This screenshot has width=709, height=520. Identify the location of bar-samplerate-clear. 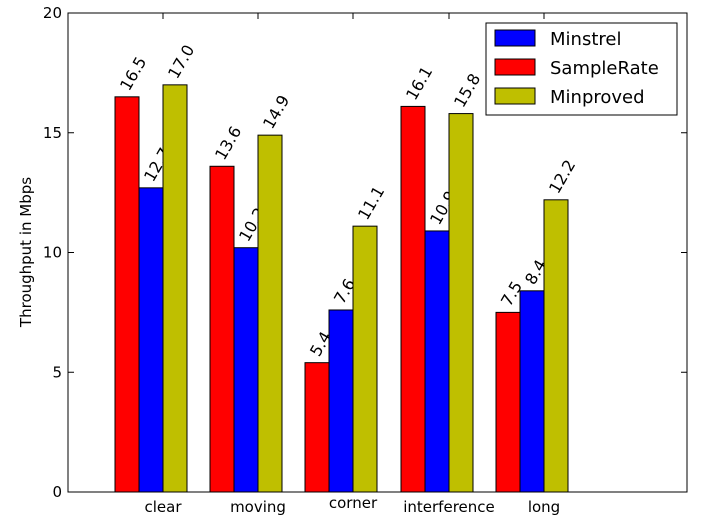
(127, 294).